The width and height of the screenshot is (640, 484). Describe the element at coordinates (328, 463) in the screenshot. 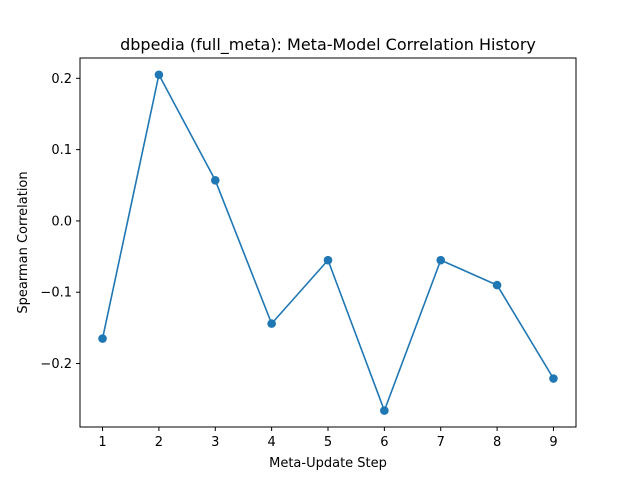

I see `x-axis-label: Meta-Update Step` at that location.